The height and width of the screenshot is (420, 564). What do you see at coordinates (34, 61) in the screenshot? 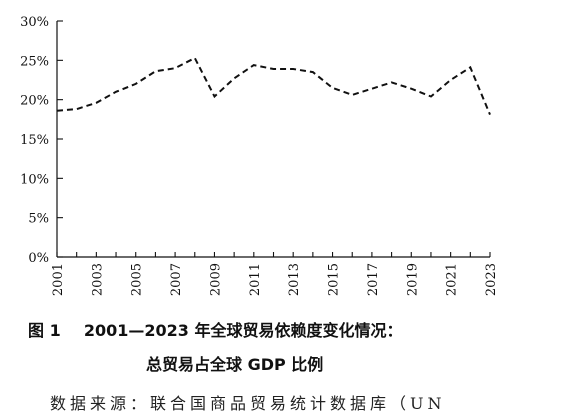
I see `y-tick-label: 25%` at bounding box center [34, 61].